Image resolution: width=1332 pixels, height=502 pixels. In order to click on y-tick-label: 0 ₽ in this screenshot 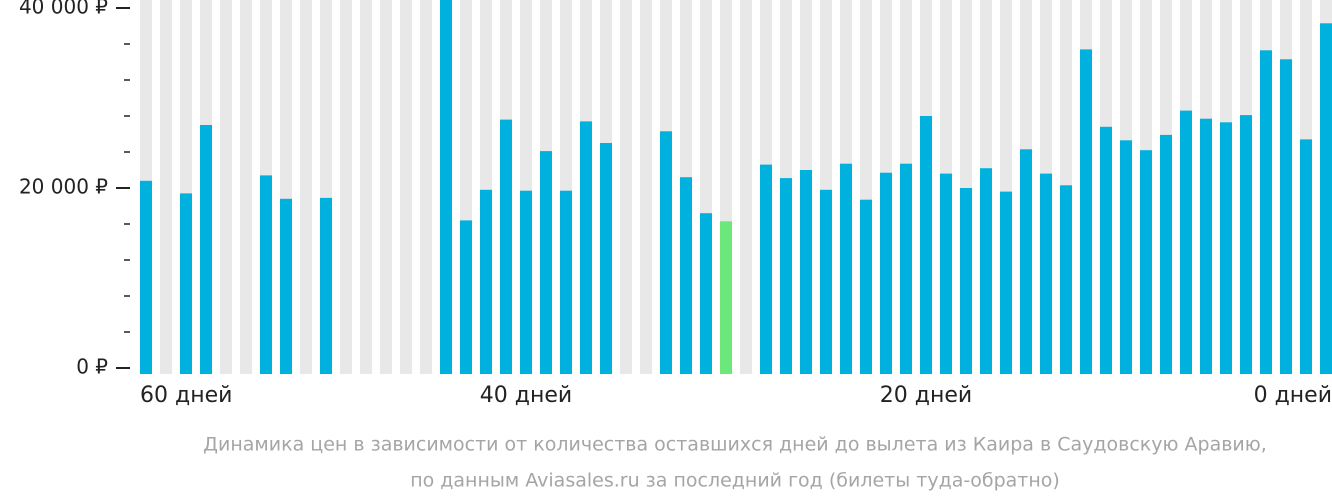, I will do `click(92, 367)`.